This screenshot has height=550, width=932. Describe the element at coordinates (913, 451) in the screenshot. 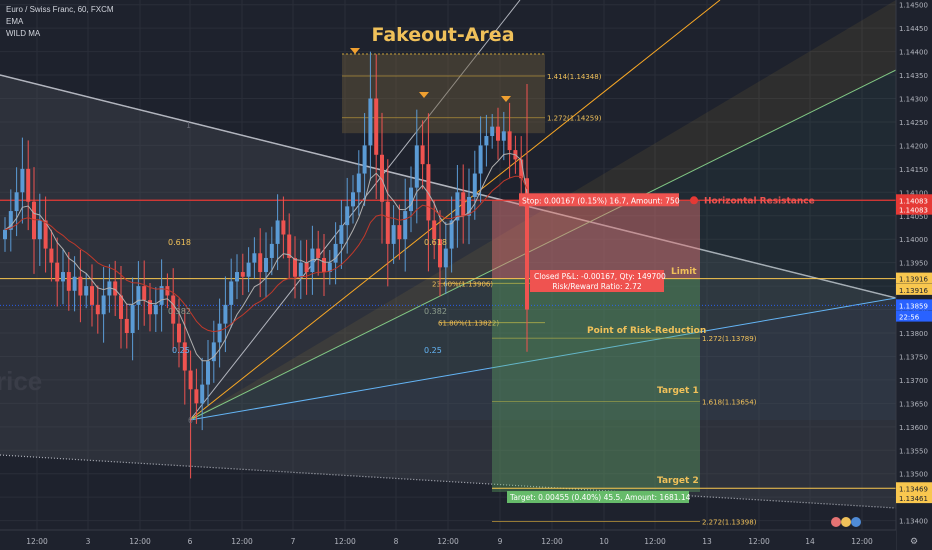

I see `price-tick-label: 1.13550` at that location.